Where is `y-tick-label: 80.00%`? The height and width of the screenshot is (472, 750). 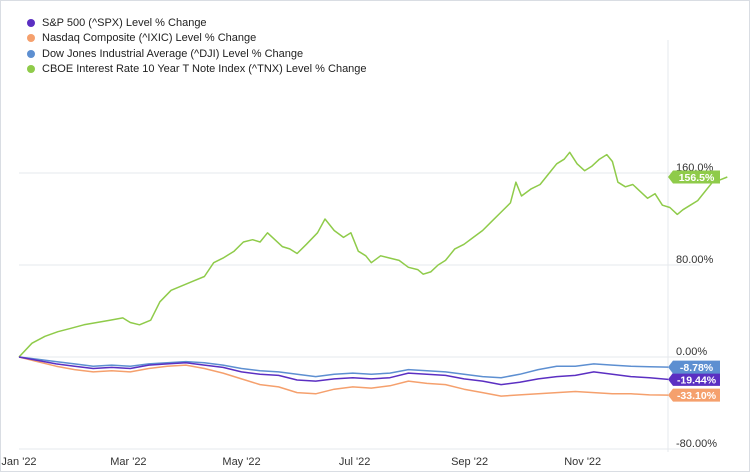
y-tick-label: 80.00% is located at coordinates (695, 260).